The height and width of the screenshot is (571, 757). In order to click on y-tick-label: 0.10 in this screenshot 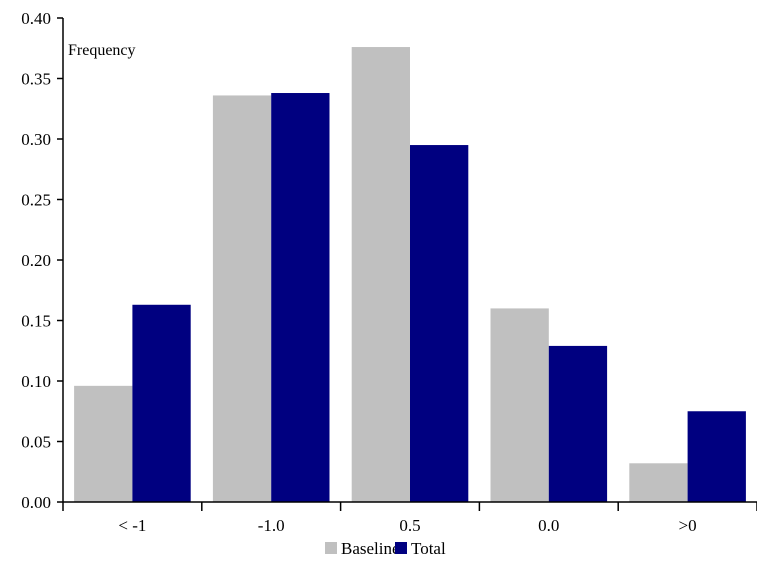, I will do `click(36, 381)`.